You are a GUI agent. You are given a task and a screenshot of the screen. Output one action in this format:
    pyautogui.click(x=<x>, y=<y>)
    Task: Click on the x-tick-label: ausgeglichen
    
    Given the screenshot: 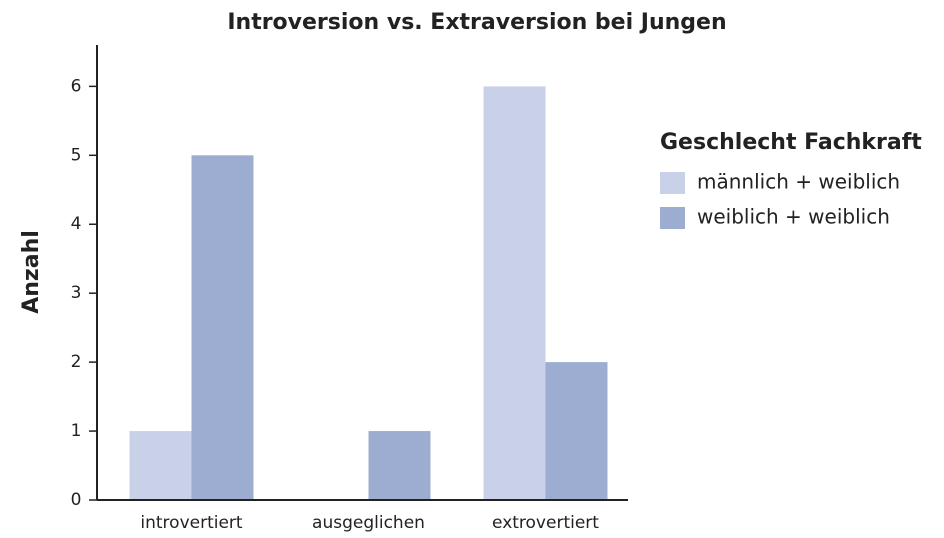 What is the action you would take?
    pyautogui.click(x=368, y=523)
    